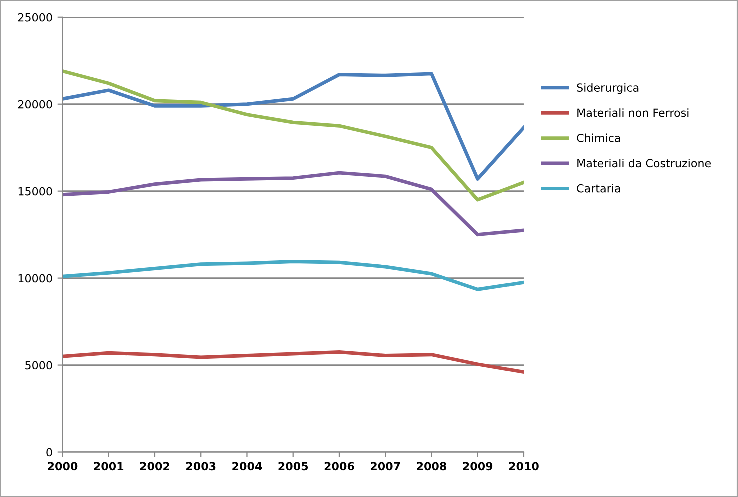 The image size is (738, 497). What do you see at coordinates (633, 113) in the screenshot?
I see `legend-label: Materiali non Ferrosi` at bounding box center [633, 113].